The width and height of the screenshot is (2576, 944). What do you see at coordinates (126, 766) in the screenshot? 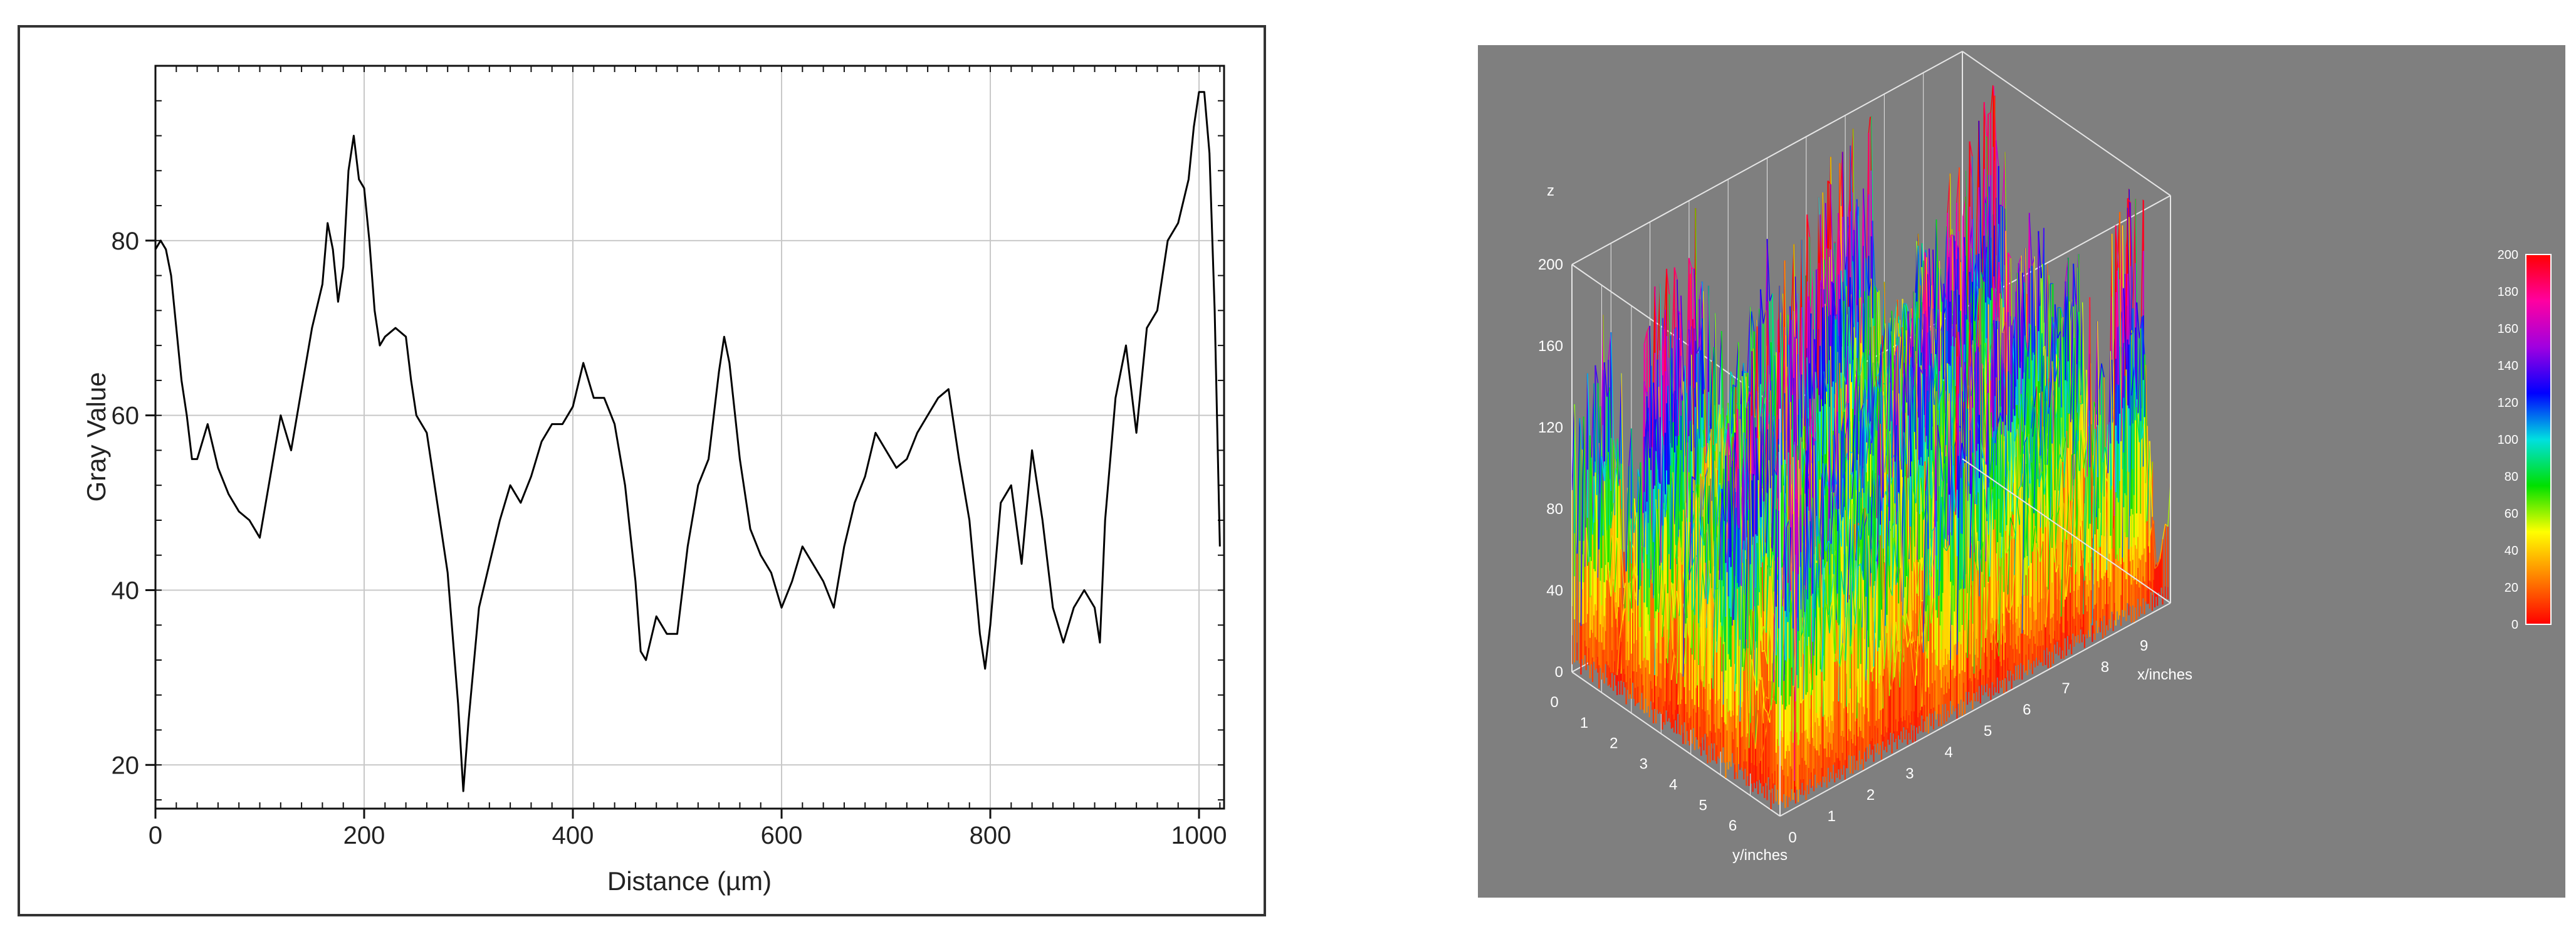
I see `y-tick-label: 20` at bounding box center [126, 766].